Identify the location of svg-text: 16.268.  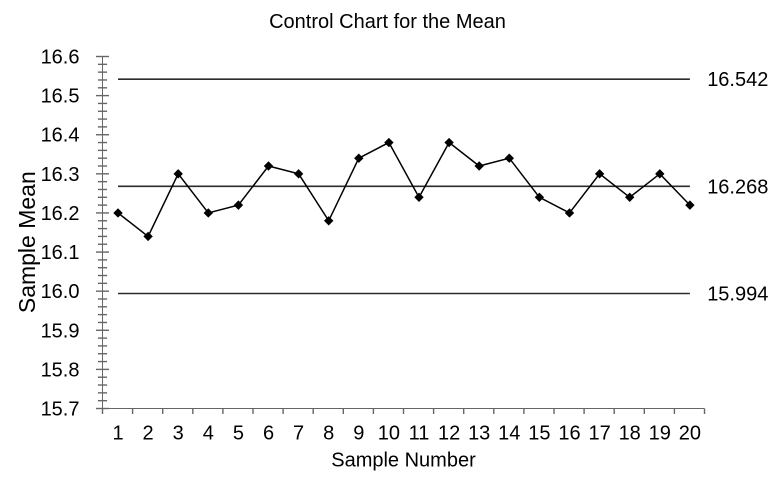
(737, 187).